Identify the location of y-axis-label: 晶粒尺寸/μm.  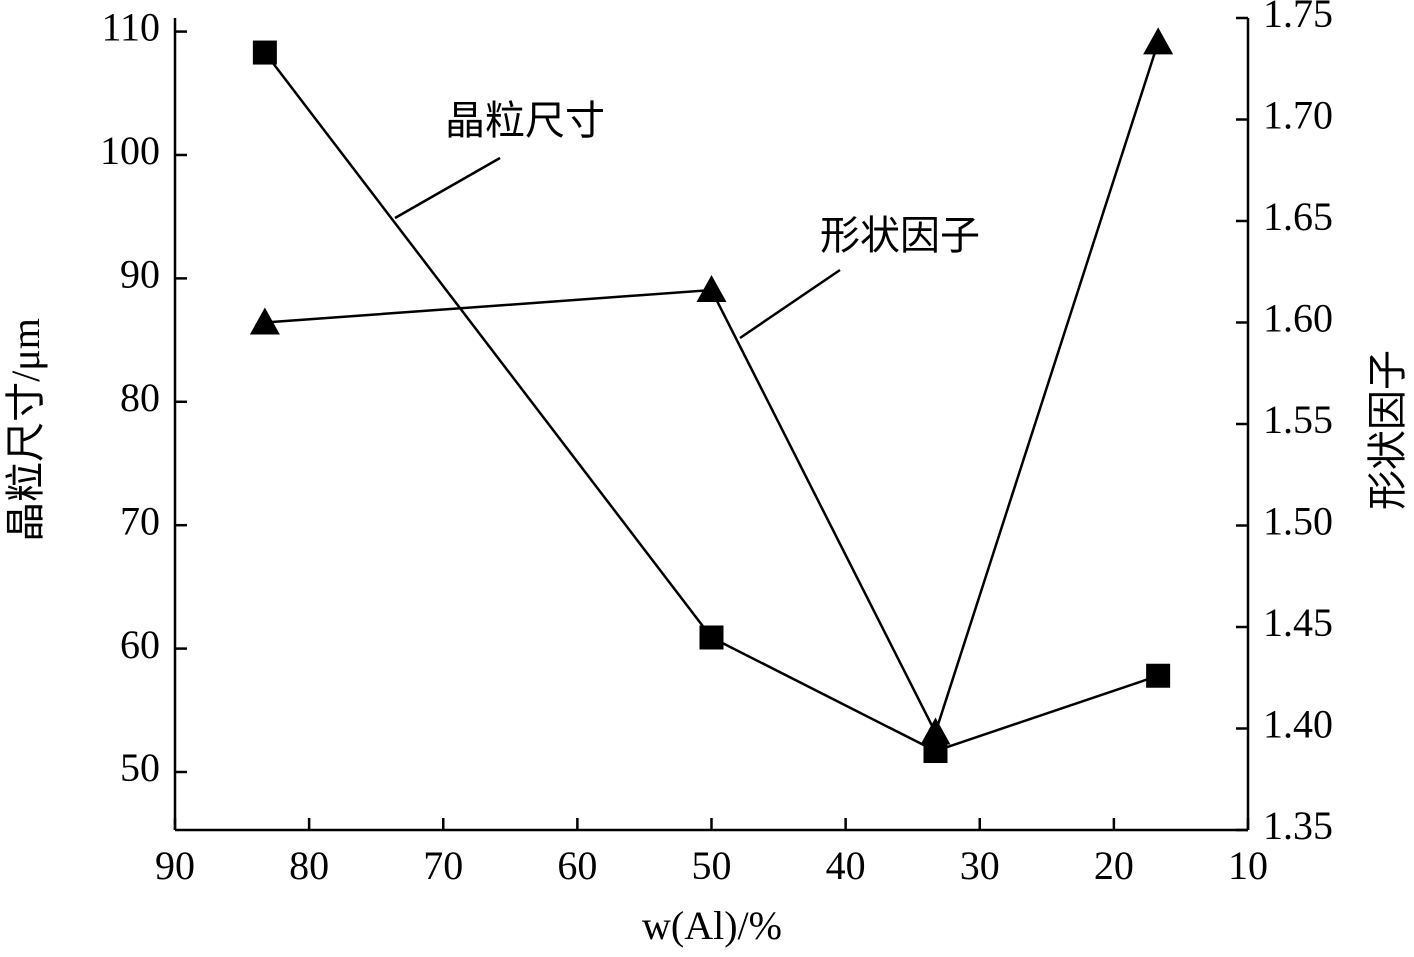
(25, 430).